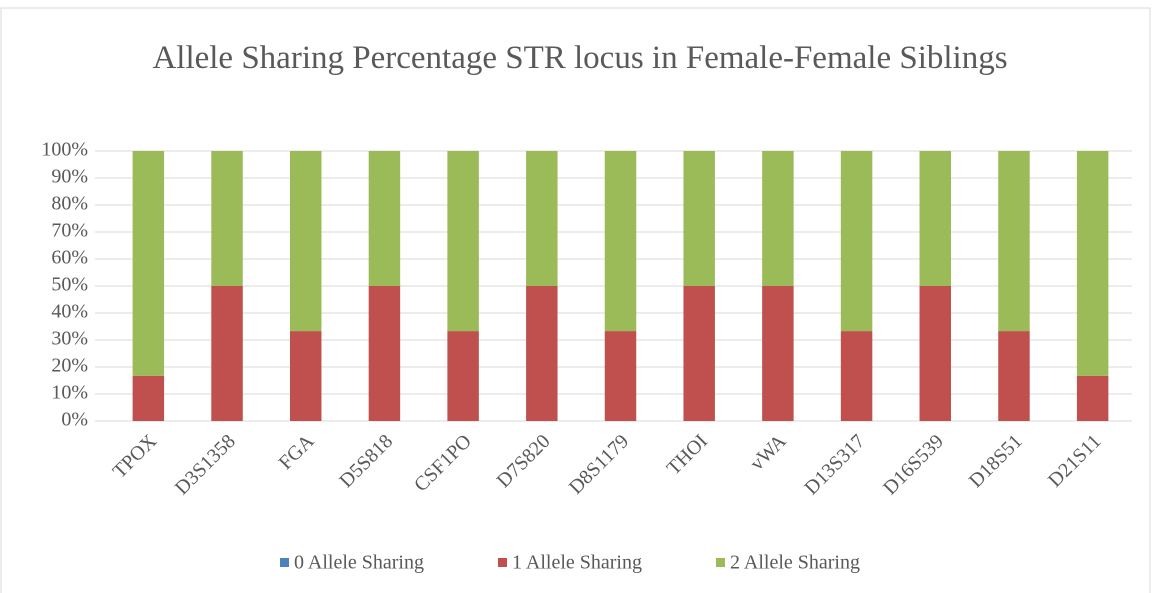 This screenshot has height=593, width=1154. I want to click on legend-label: 2 Allele Sharing, so click(795, 563).